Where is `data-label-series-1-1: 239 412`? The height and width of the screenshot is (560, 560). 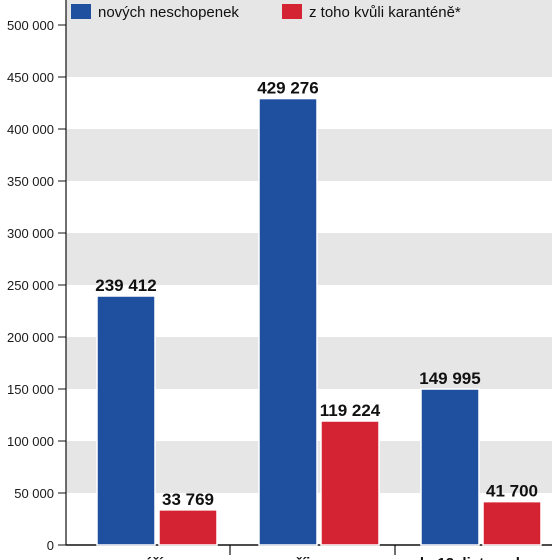 data-label-series-1-1: 239 412 is located at coordinates (125, 285).